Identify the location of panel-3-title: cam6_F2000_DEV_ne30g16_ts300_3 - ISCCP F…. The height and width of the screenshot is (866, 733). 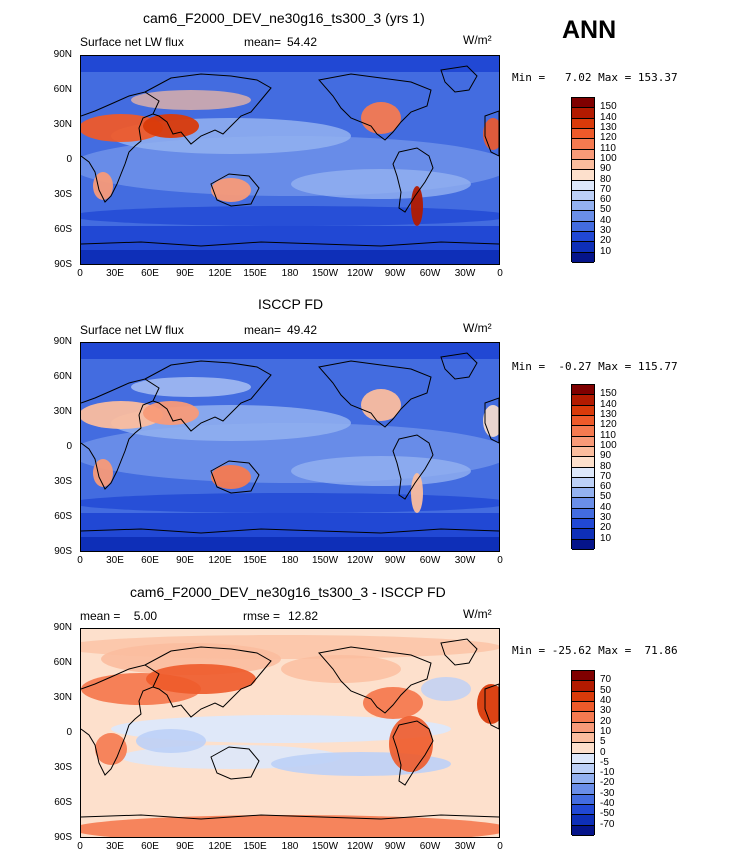
(288, 592).